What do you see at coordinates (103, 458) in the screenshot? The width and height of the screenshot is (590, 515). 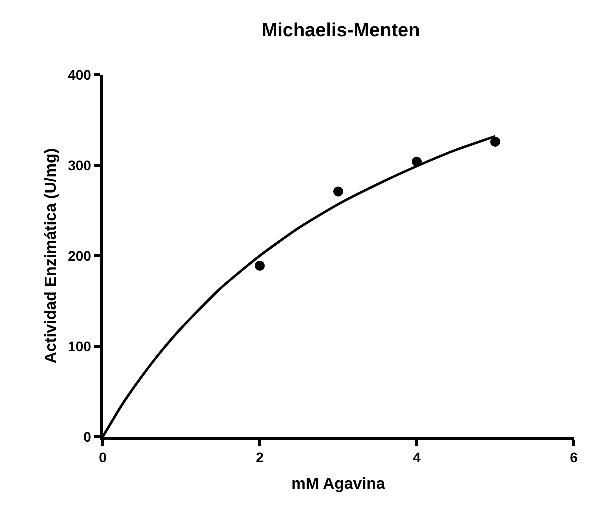 I see `x-tick-label: 0` at bounding box center [103, 458].